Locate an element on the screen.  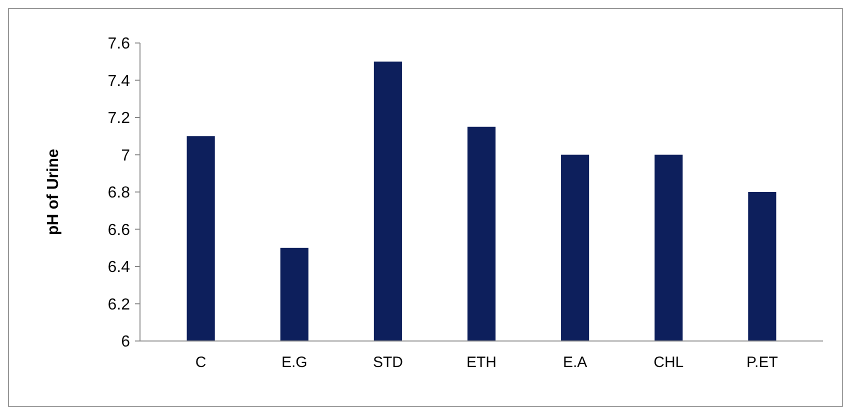
y-tick-label: 6.2 is located at coordinates (119, 305).